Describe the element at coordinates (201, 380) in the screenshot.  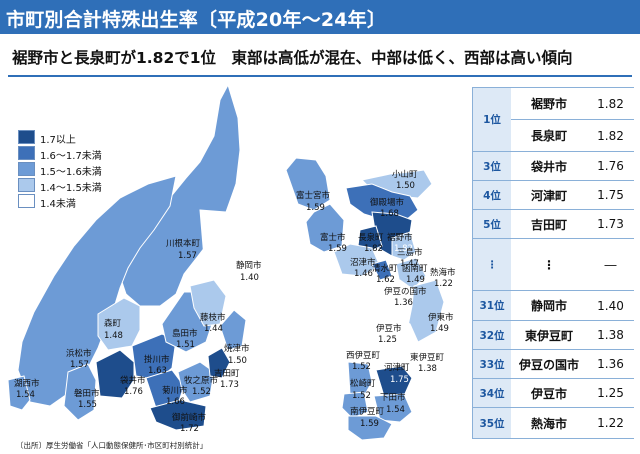
I see `map-label-name: 牧之原市` at that location.